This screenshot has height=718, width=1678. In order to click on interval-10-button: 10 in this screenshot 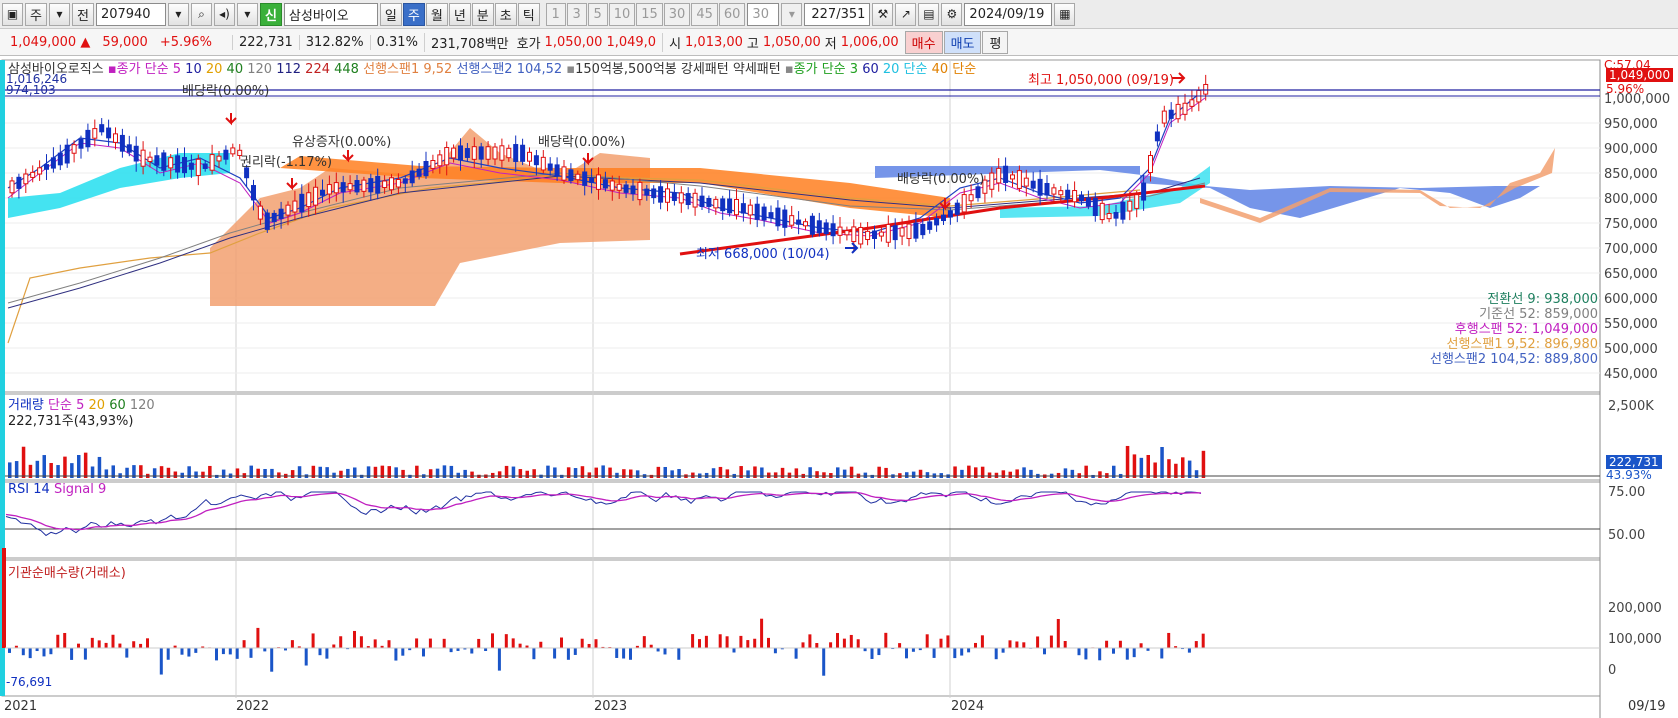, I will do `click(622, 14)`.